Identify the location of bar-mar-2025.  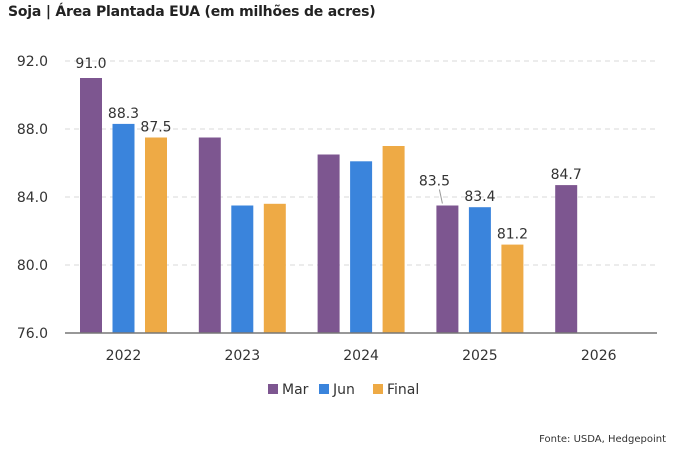
(447, 269).